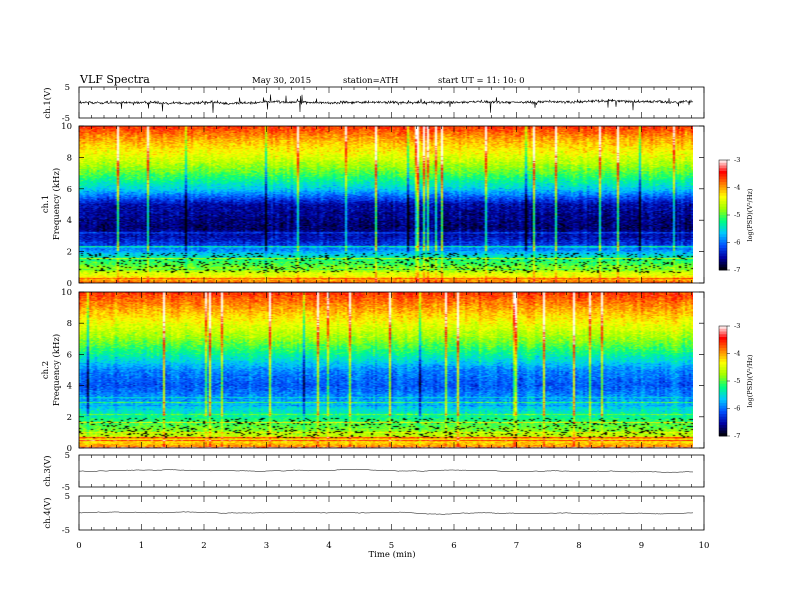 Image resolution: width=792 pixels, height=612 pixels. Describe the element at coordinates (66, 531) in the screenshot. I see `ch4-ytick-bottom: -5` at that location.